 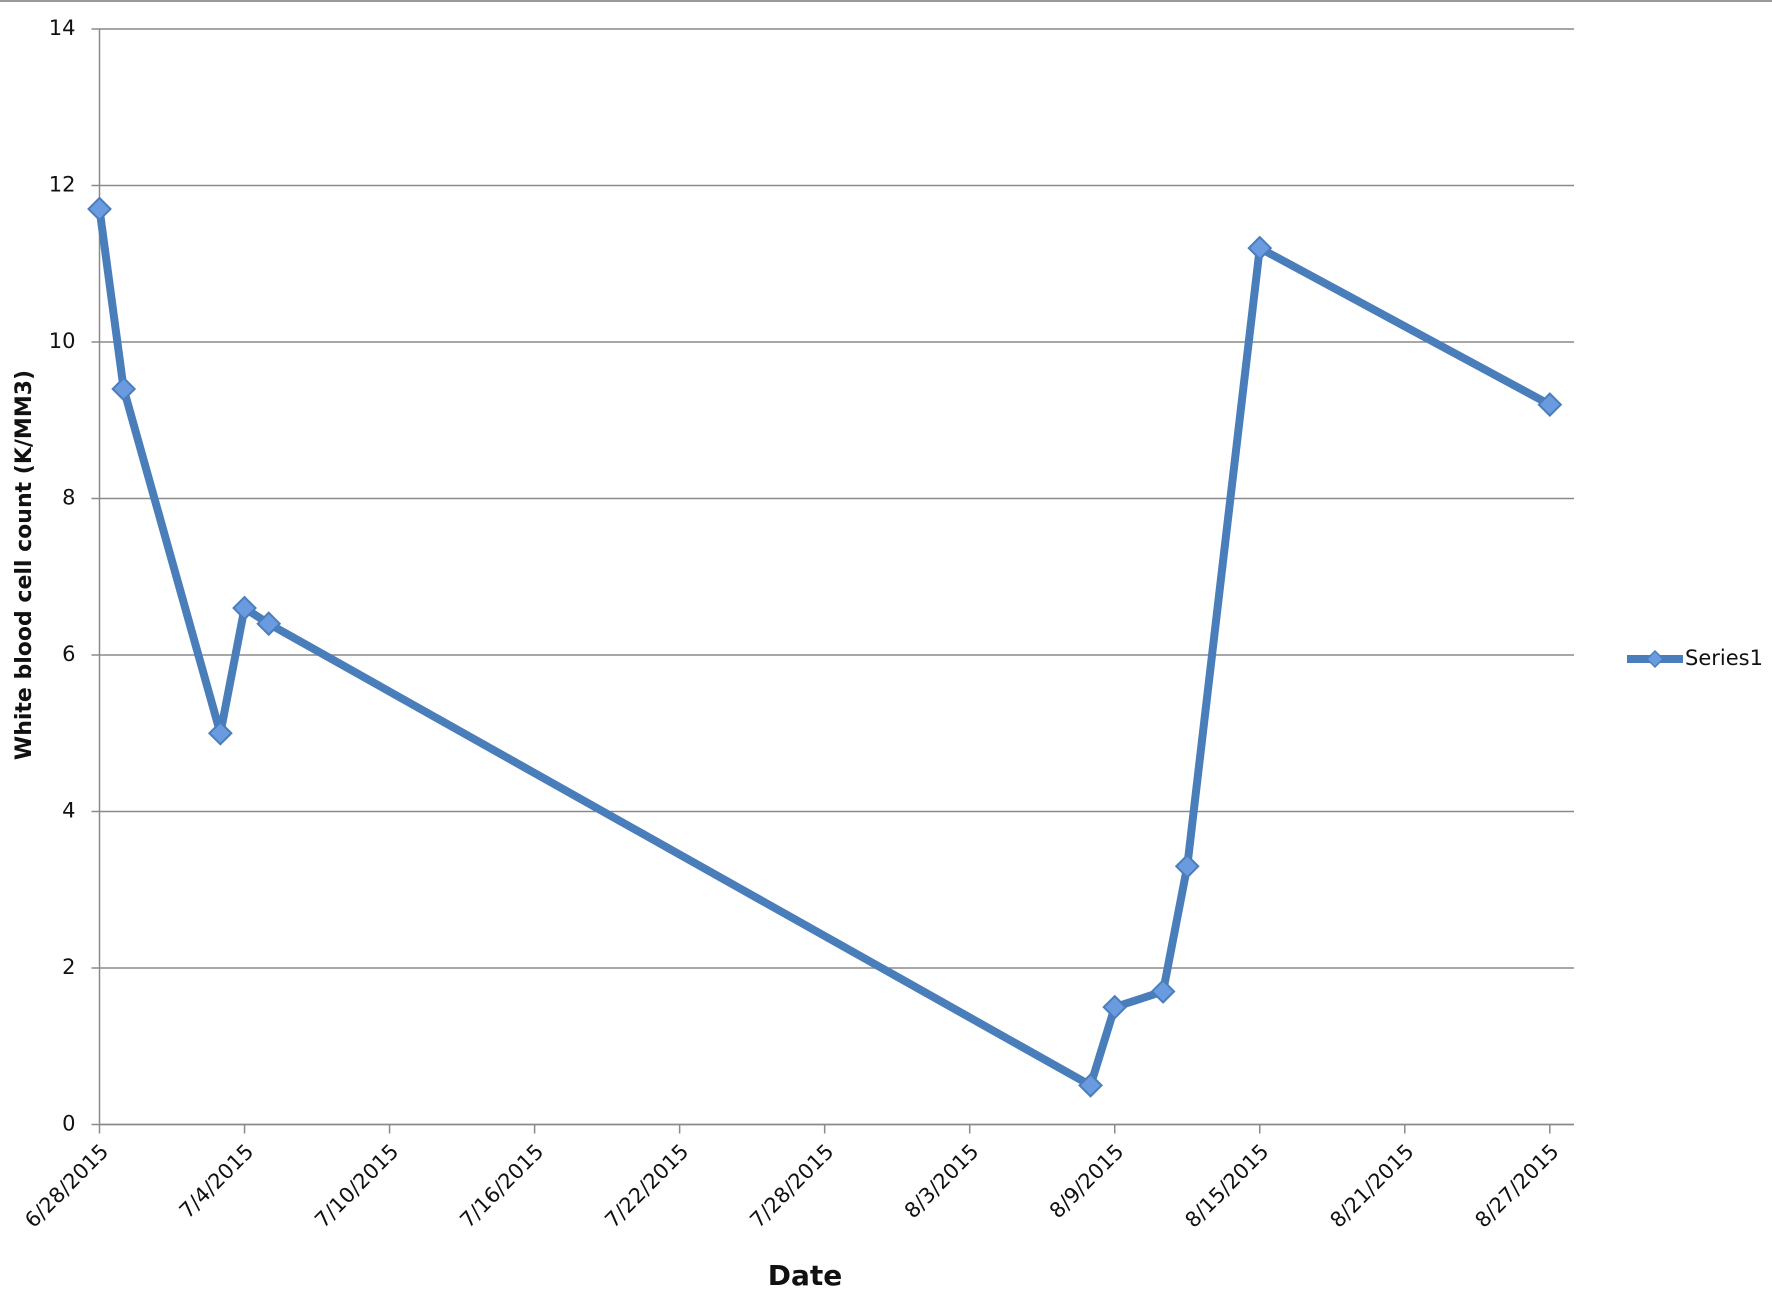 What do you see at coordinates (68, 811) in the screenshot?
I see `y-tick-label: 4` at bounding box center [68, 811].